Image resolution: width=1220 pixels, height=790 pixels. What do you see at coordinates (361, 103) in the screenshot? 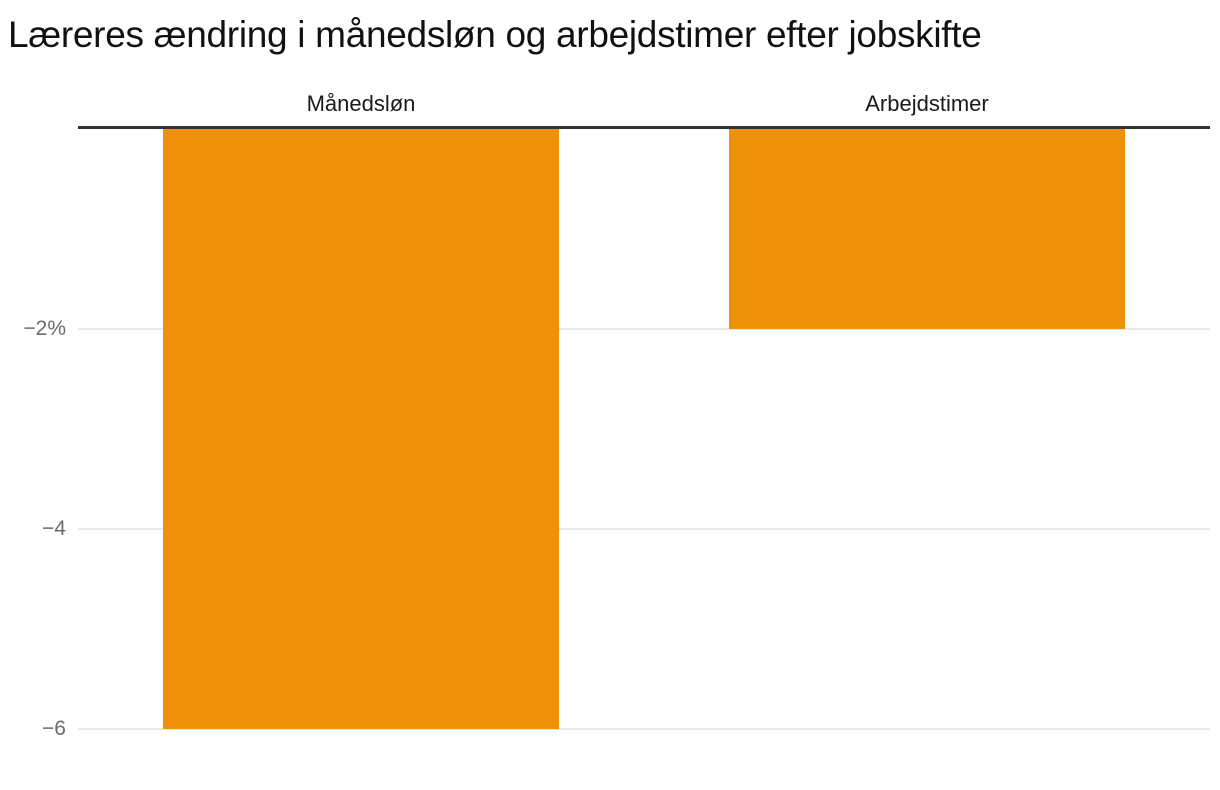
I see `category-label: Månedsløn` at bounding box center [361, 103].